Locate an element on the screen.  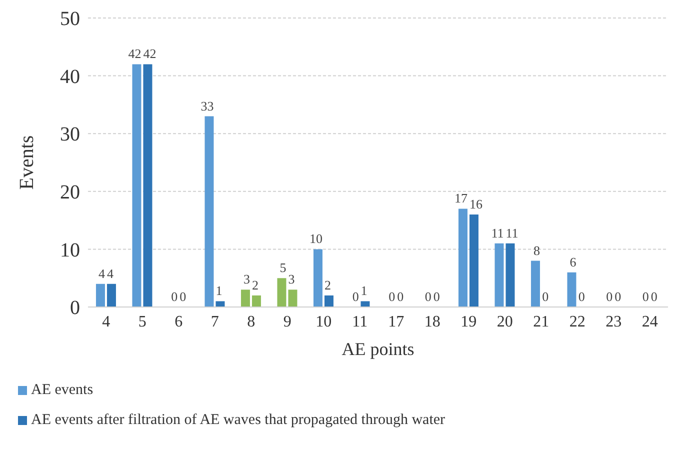
data-label: 10 is located at coordinates (315, 238).